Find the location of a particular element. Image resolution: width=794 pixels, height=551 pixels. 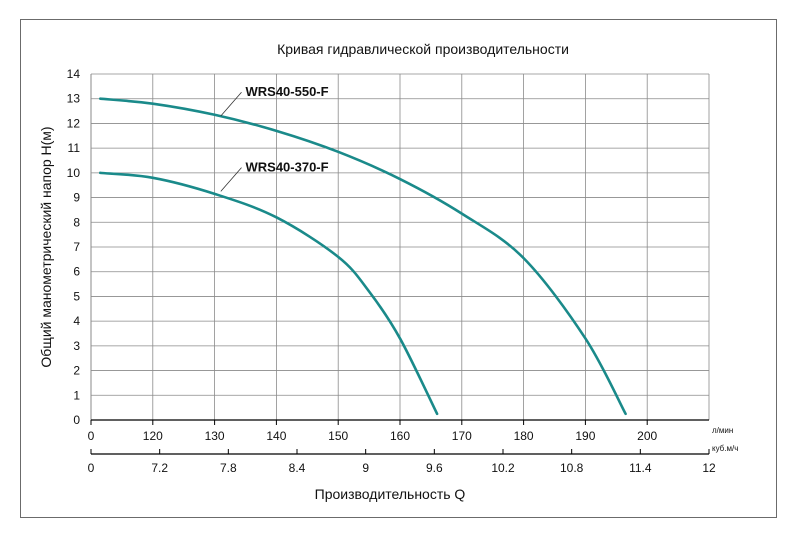

x2-tick-label: 9.6 is located at coordinates (434, 468).